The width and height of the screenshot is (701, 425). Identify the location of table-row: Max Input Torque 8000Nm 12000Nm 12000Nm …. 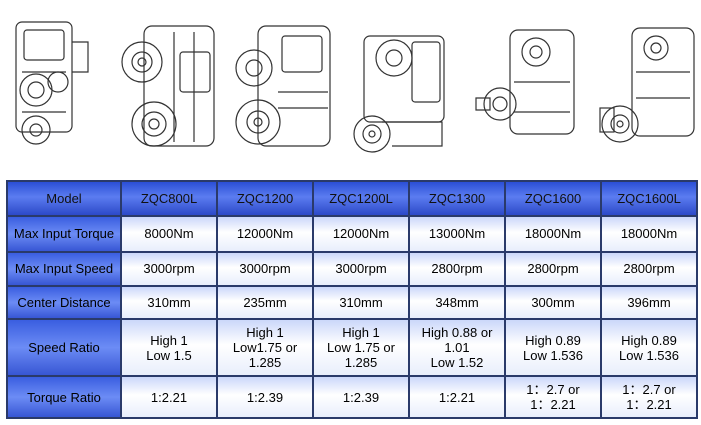
(352, 234).